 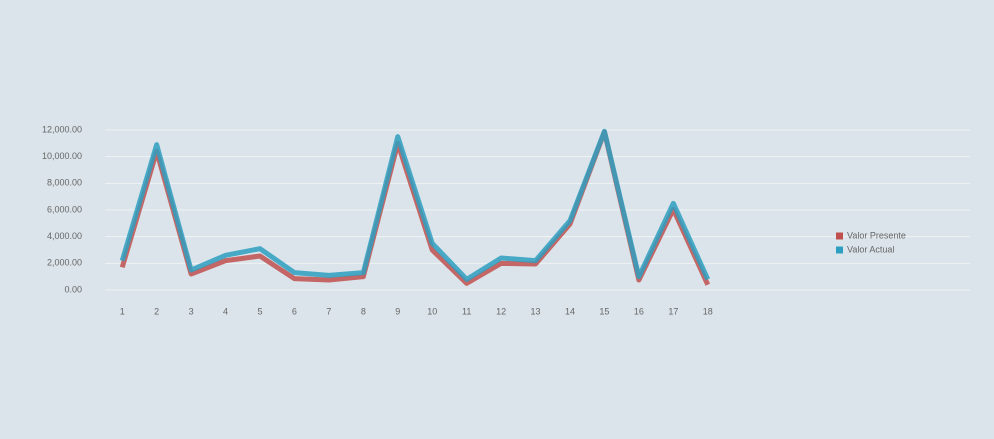 I want to click on x-tick-label: 3, so click(x=191, y=311).